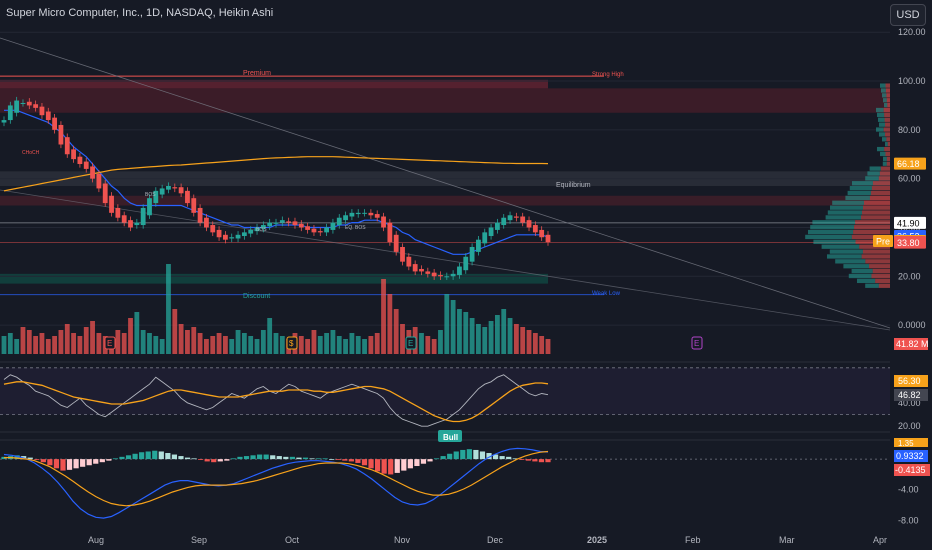  I want to click on price-label-text: 66.18, so click(908, 164).